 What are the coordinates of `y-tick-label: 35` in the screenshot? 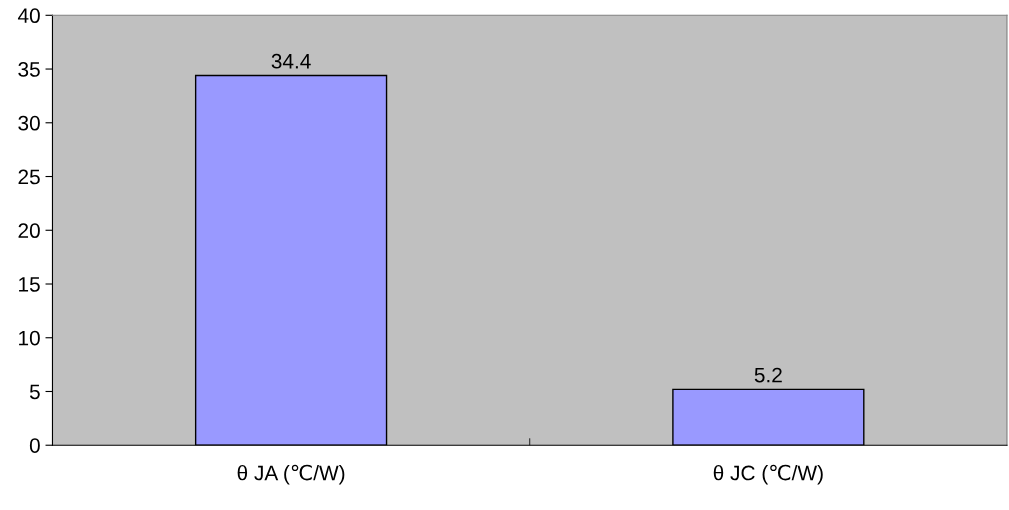 It's located at (29, 69).